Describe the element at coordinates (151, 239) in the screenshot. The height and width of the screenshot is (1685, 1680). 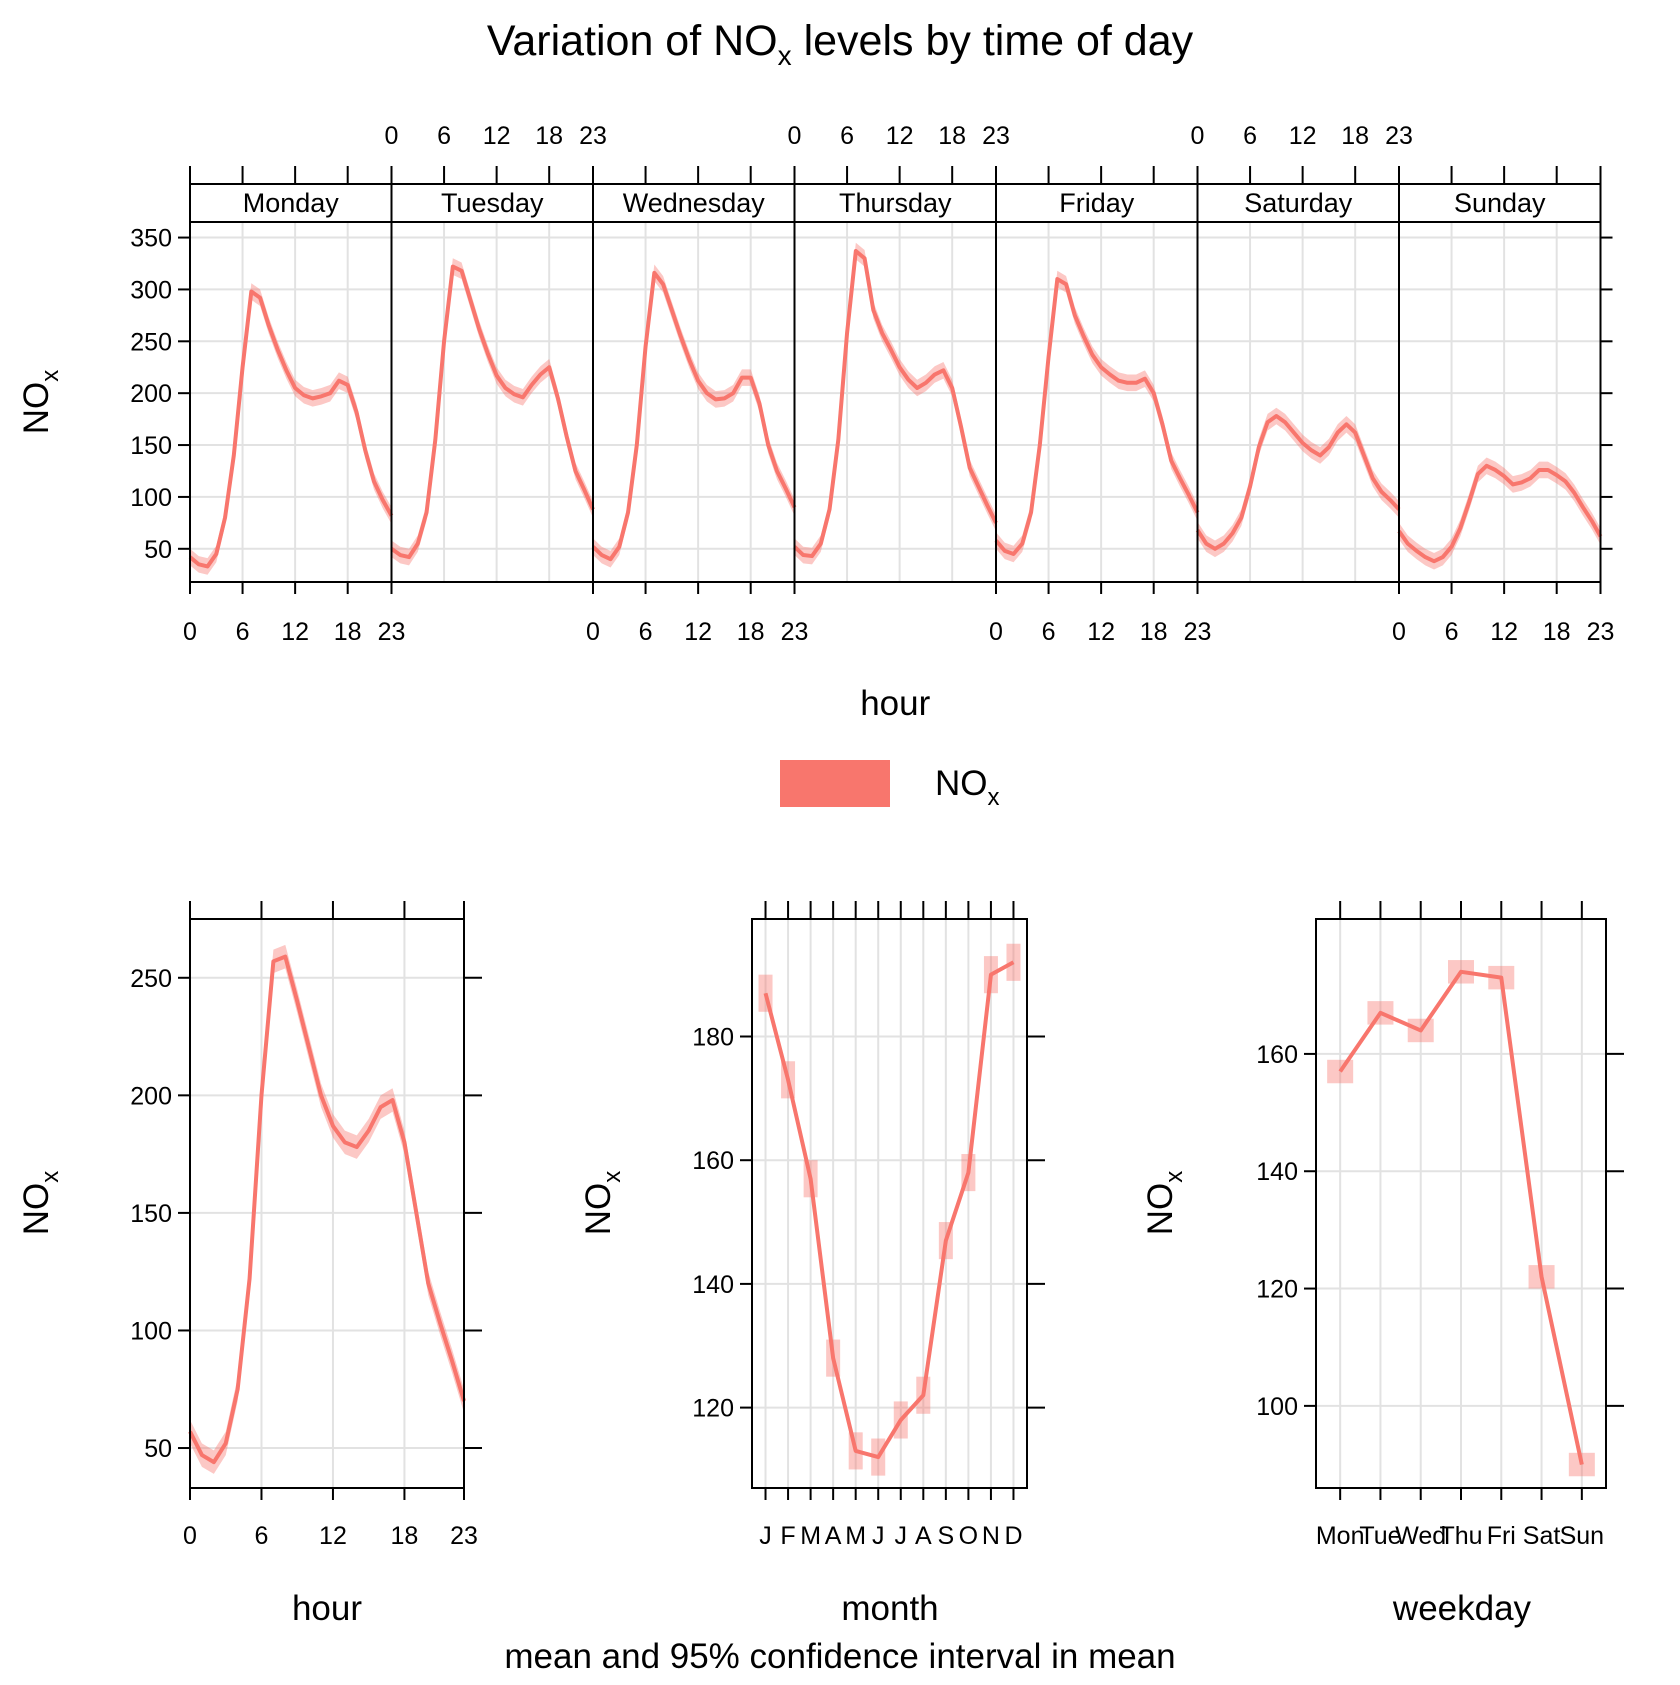
I see `y-tick-label: 350` at that location.